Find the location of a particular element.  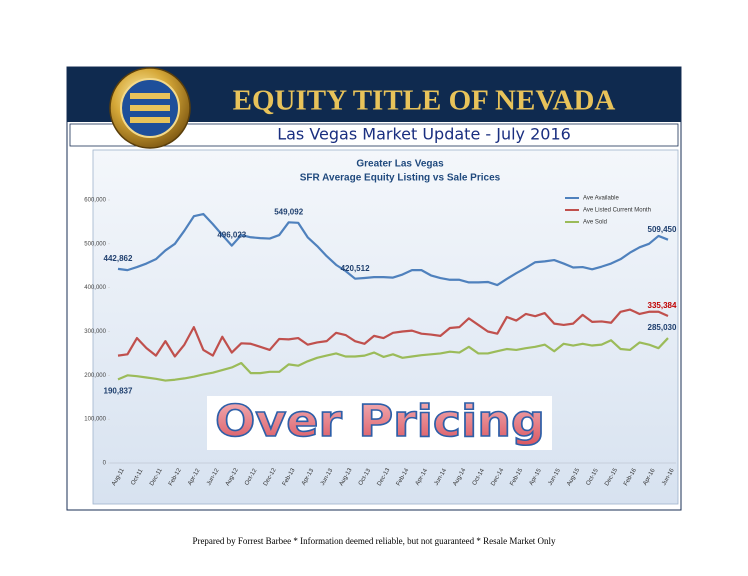

data-label: 509,450 is located at coordinates (662, 229).